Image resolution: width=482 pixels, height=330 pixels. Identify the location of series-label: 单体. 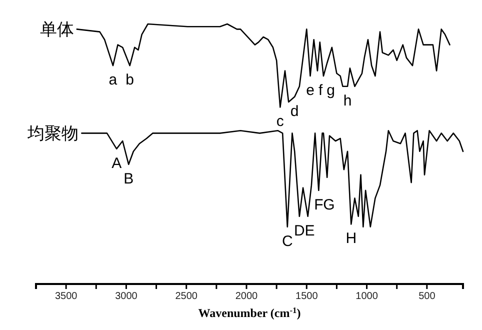
(57, 30).